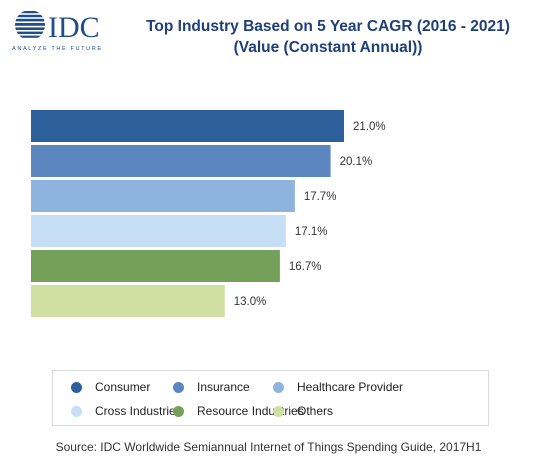 The width and height of the screenshot is (537, 463). Describe the element at coordinates (350, 387) in the screenshot. I see `legend-label: Healthcare Provider` at that location.